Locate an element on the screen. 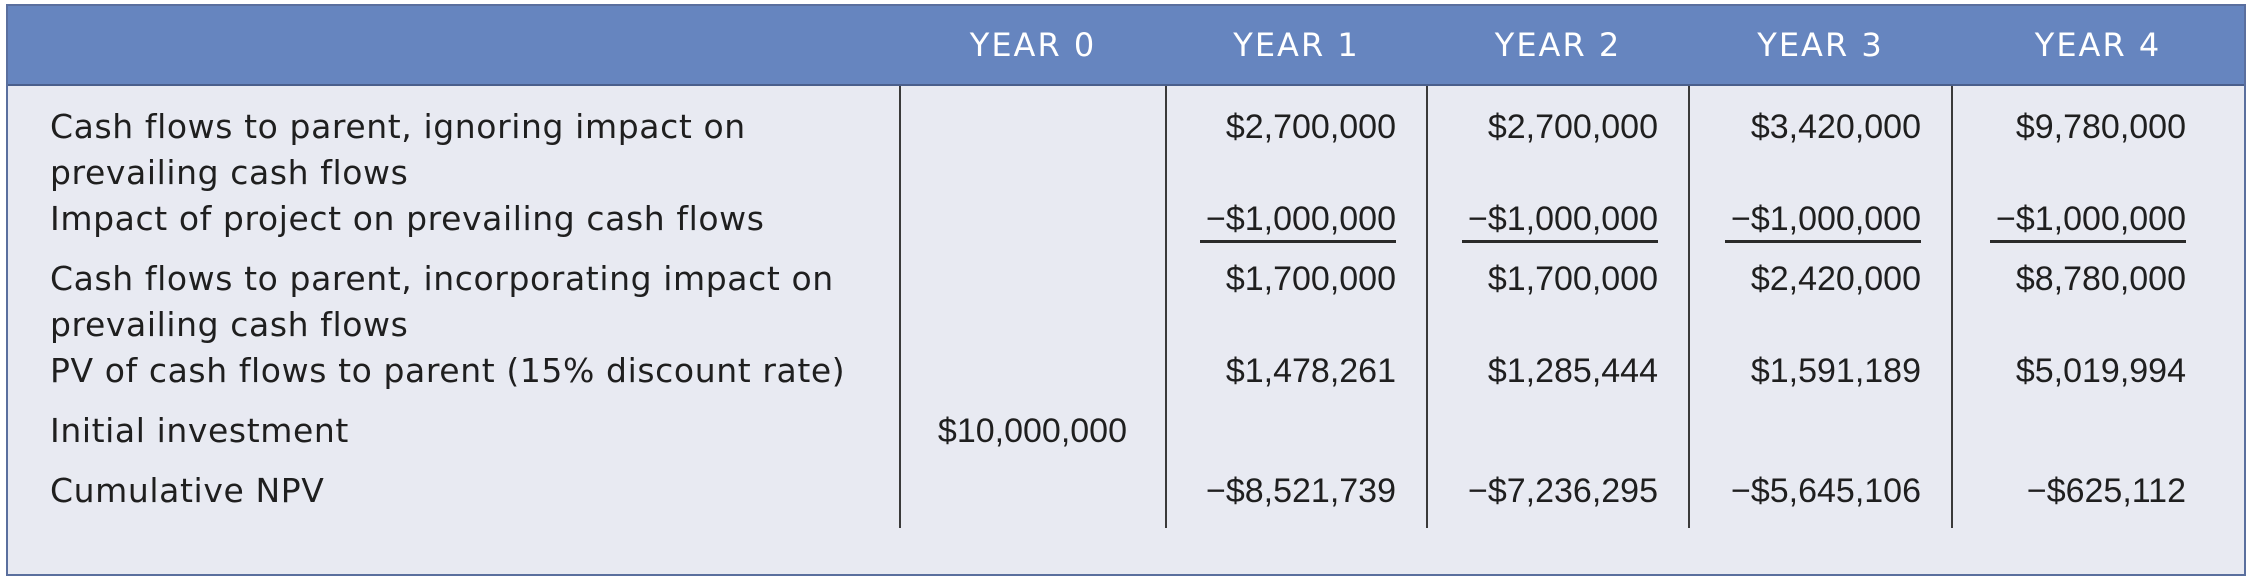 The height and width of the screenshot is (584, 2254). row-label: Cumulative NPV is located at coordinates (187, 490).